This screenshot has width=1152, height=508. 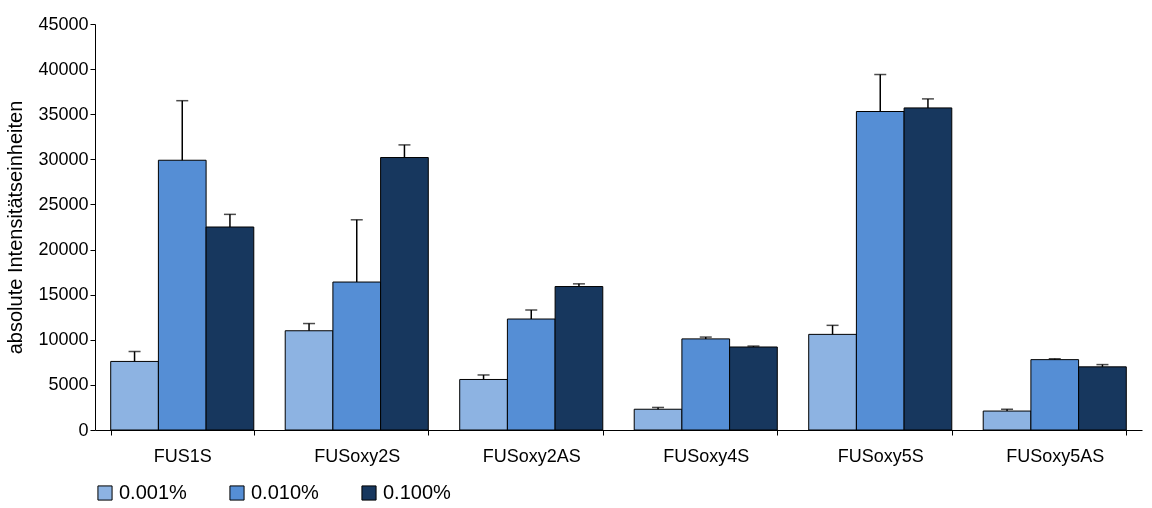 I want to click on y-tick-label: 40000, so click(x=63, y=68).